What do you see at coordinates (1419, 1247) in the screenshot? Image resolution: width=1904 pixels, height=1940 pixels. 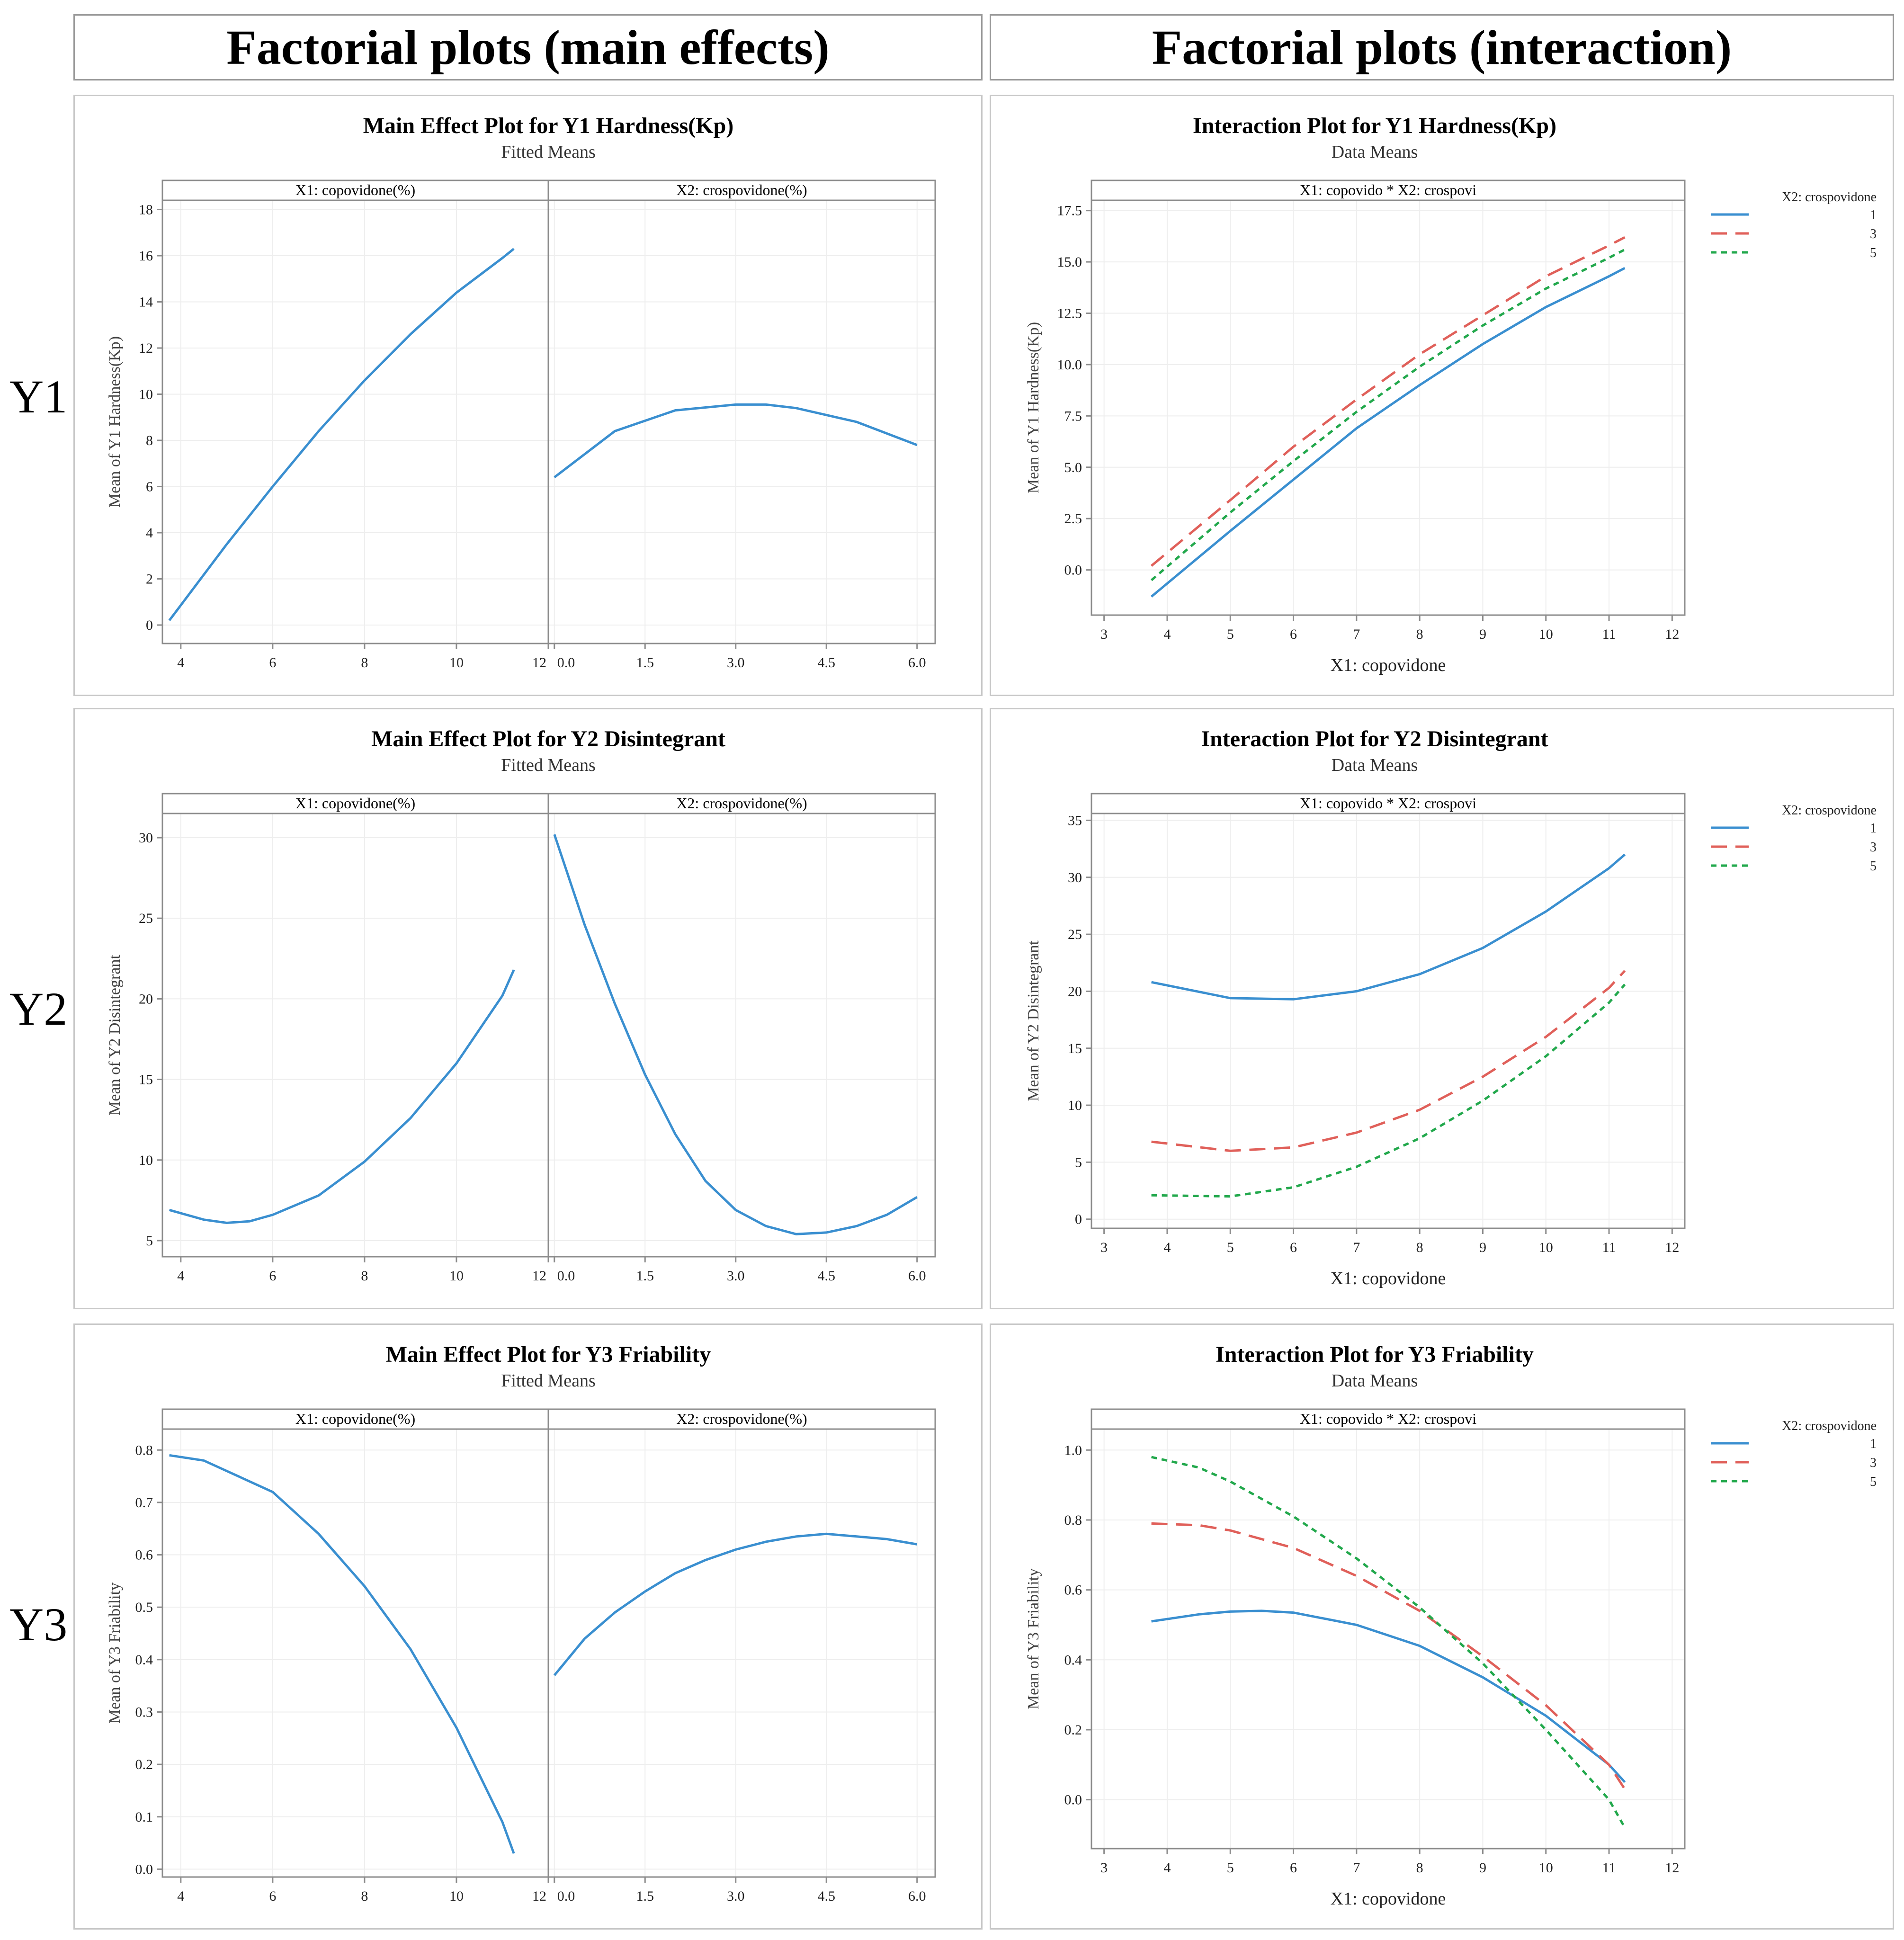 I see `inter-y2-xtick-label: 8` at bounding box center [1419, 1247].